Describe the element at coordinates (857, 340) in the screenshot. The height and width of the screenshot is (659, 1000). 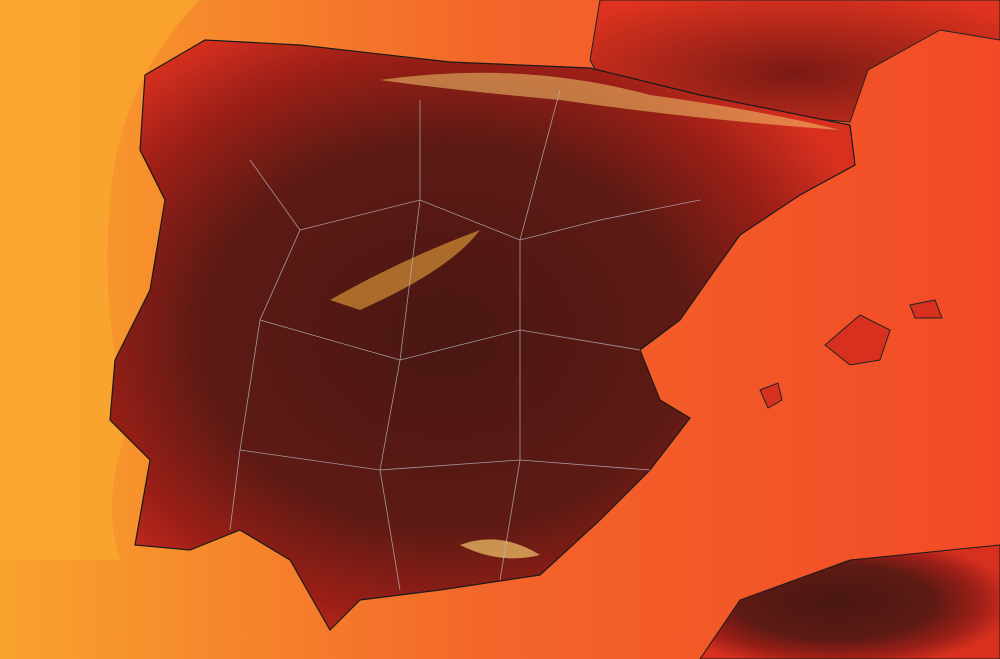
I see `mallorca` at that location.